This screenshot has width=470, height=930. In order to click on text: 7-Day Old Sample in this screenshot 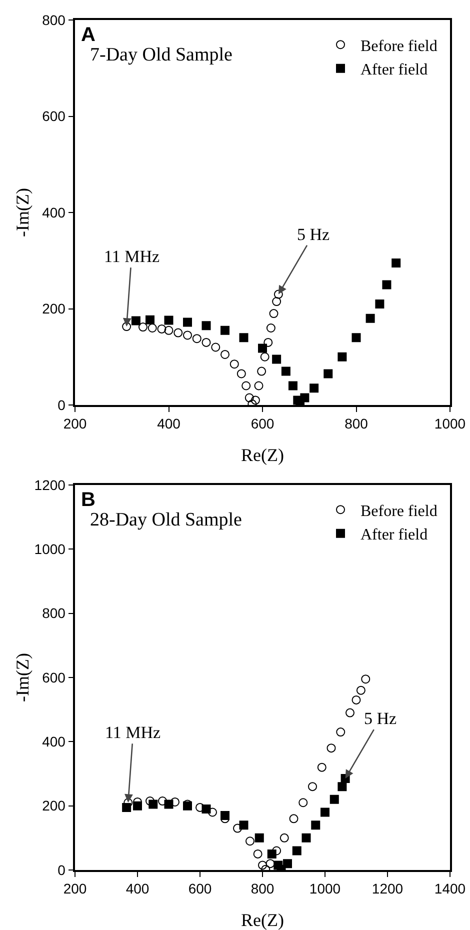, I will do `click(161, 55)`.